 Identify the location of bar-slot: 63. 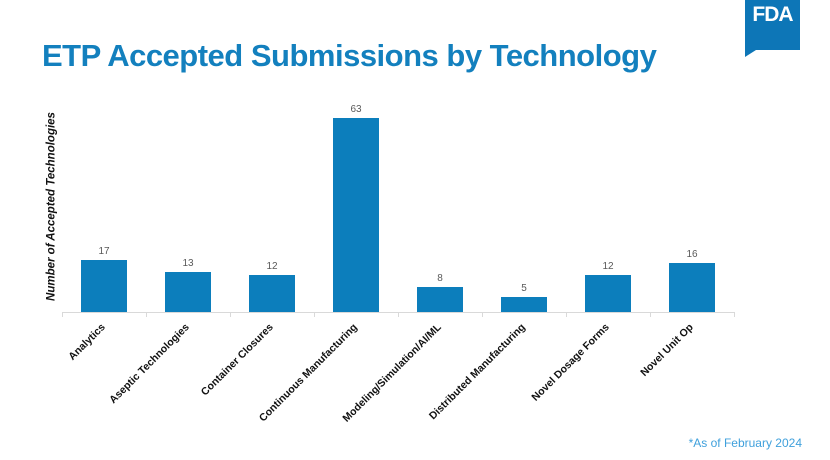
(356, 206).